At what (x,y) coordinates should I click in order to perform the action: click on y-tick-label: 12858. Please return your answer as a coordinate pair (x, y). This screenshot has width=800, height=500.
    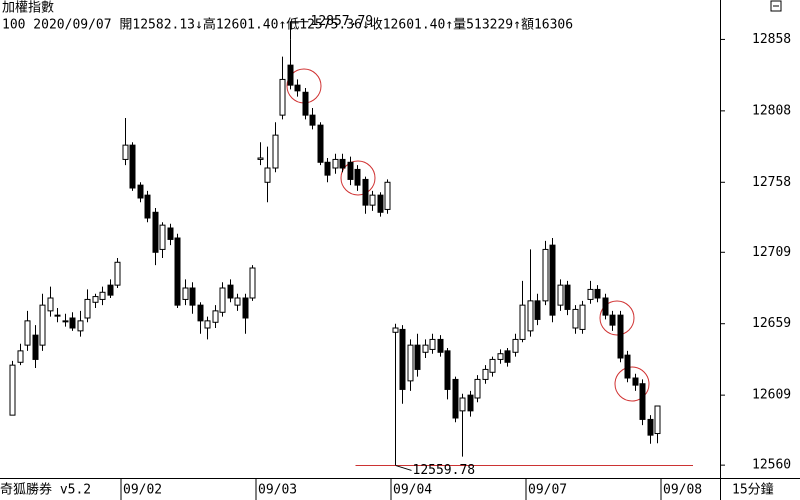
    Looking at the image, I should click on (771, 39).